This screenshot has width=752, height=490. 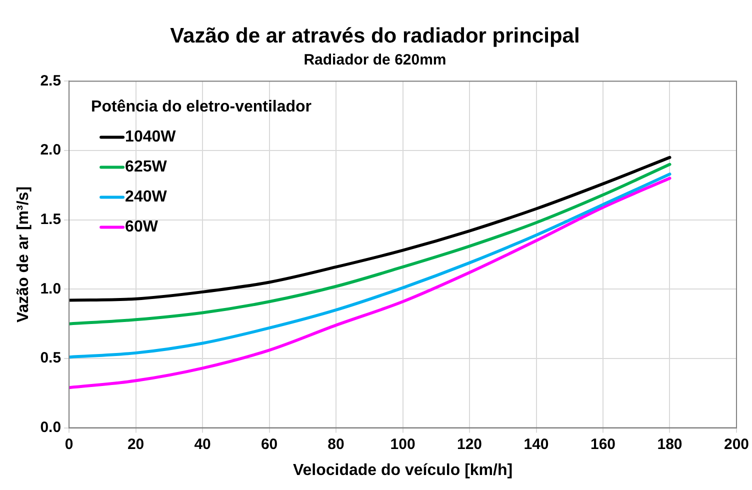 I want to click on x-tick-label: 20, so click(x=135, y=444).